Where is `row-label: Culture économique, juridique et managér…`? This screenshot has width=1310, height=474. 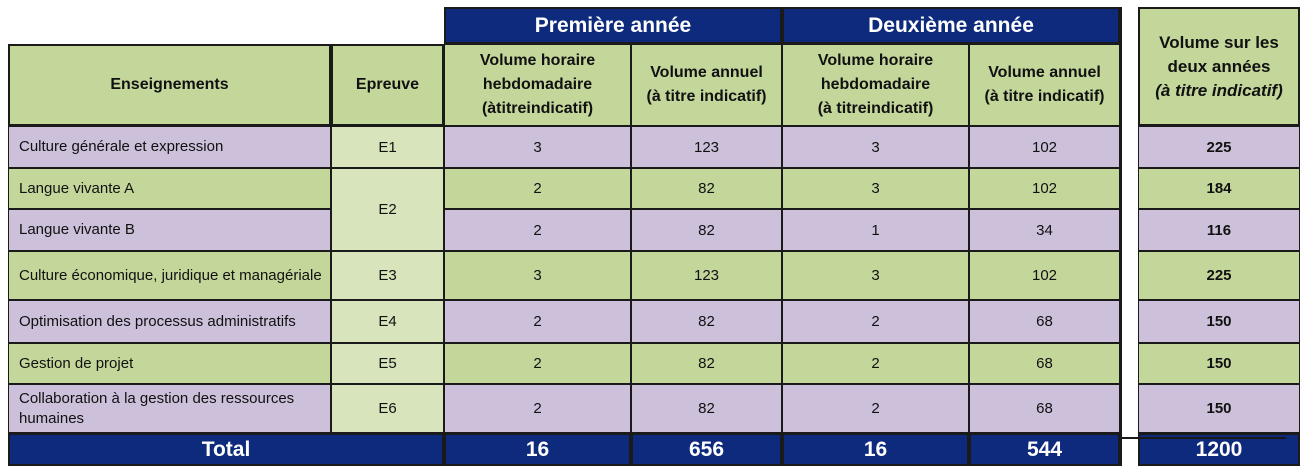
row-label: Culture économique, juridique et managér… is located at coordinates (169, 275).